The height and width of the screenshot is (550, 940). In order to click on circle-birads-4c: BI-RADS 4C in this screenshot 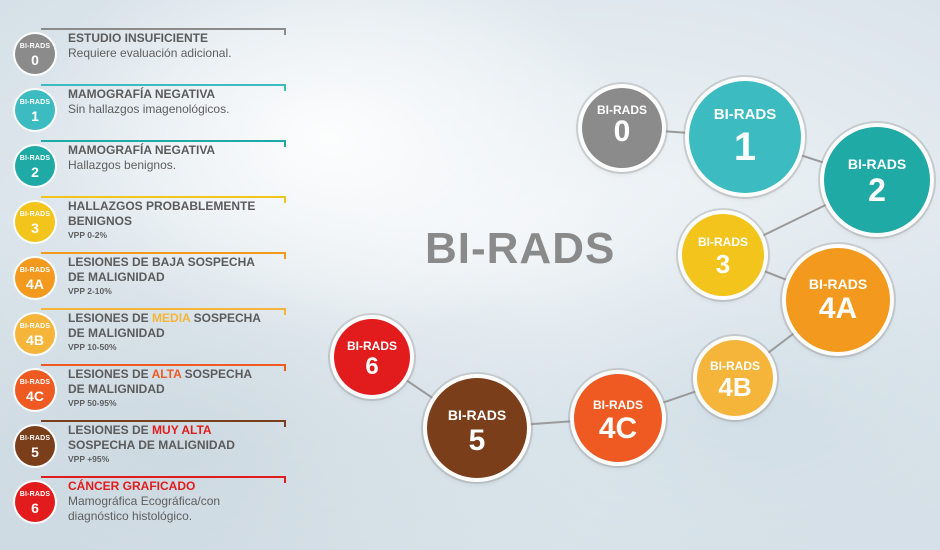, I will do `click(618, 418)`.